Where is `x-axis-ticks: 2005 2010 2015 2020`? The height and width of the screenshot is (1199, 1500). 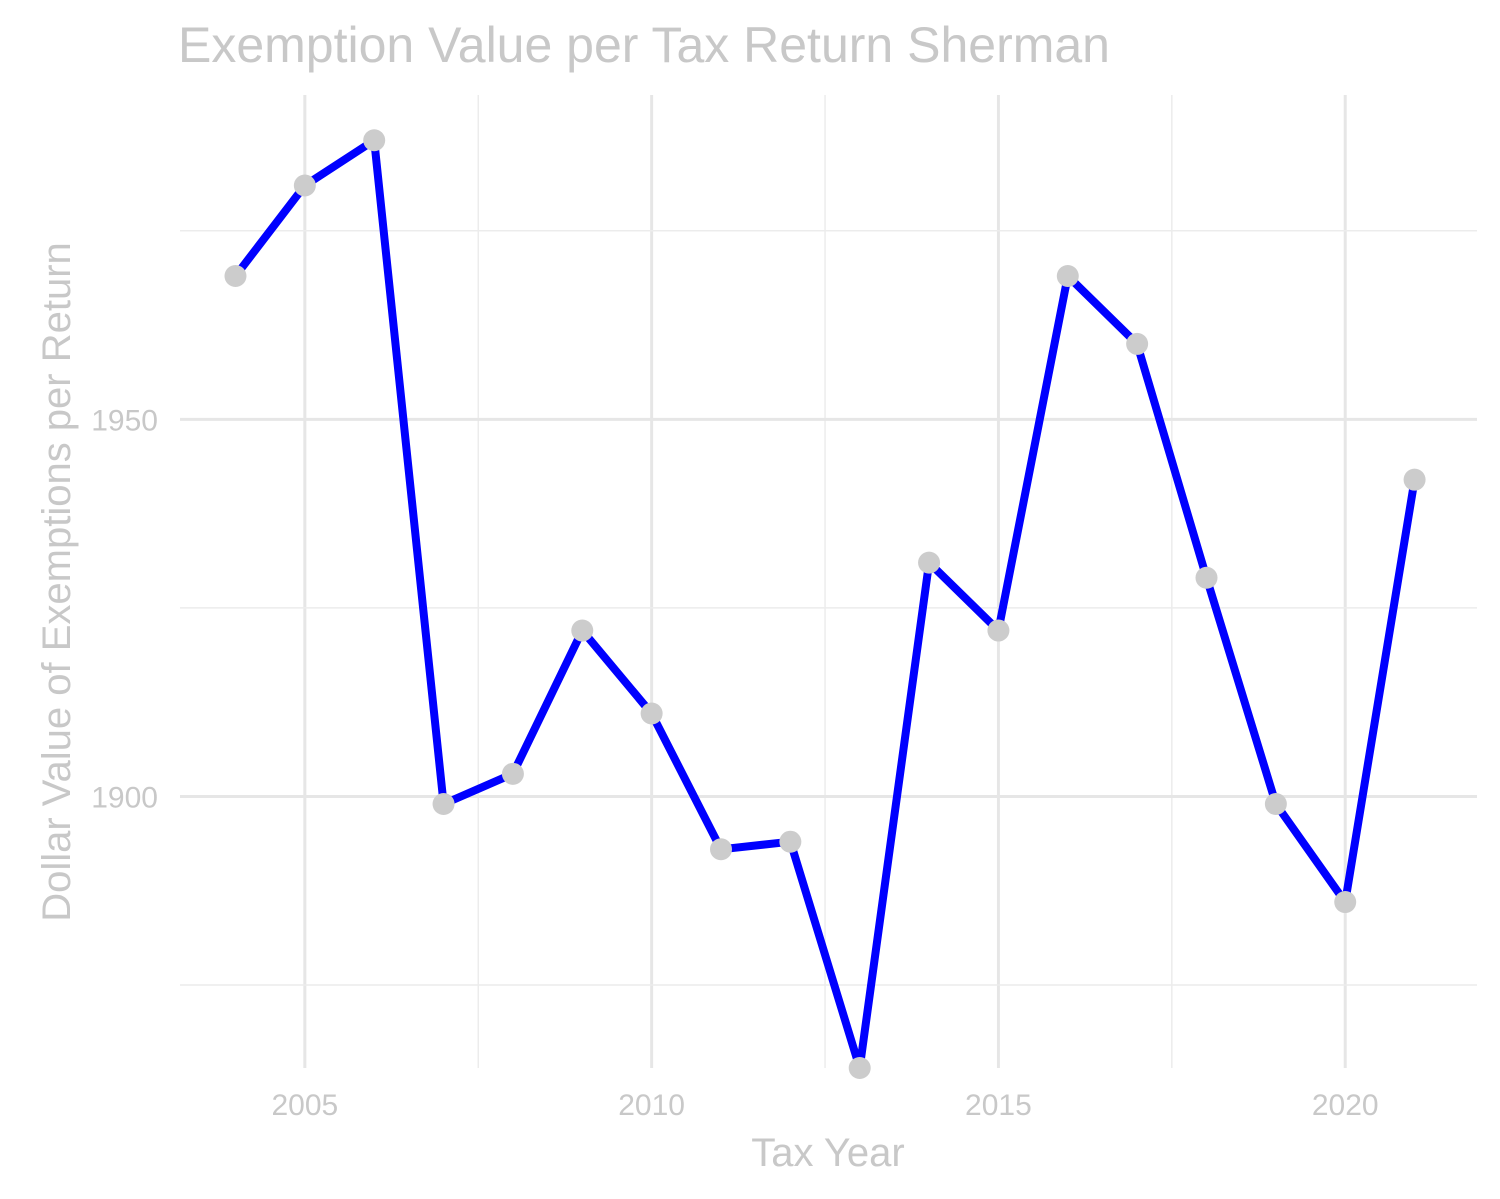 x-axis-ticks: 2005 2010 2015 2020 is located at coordinates (824, 1105).